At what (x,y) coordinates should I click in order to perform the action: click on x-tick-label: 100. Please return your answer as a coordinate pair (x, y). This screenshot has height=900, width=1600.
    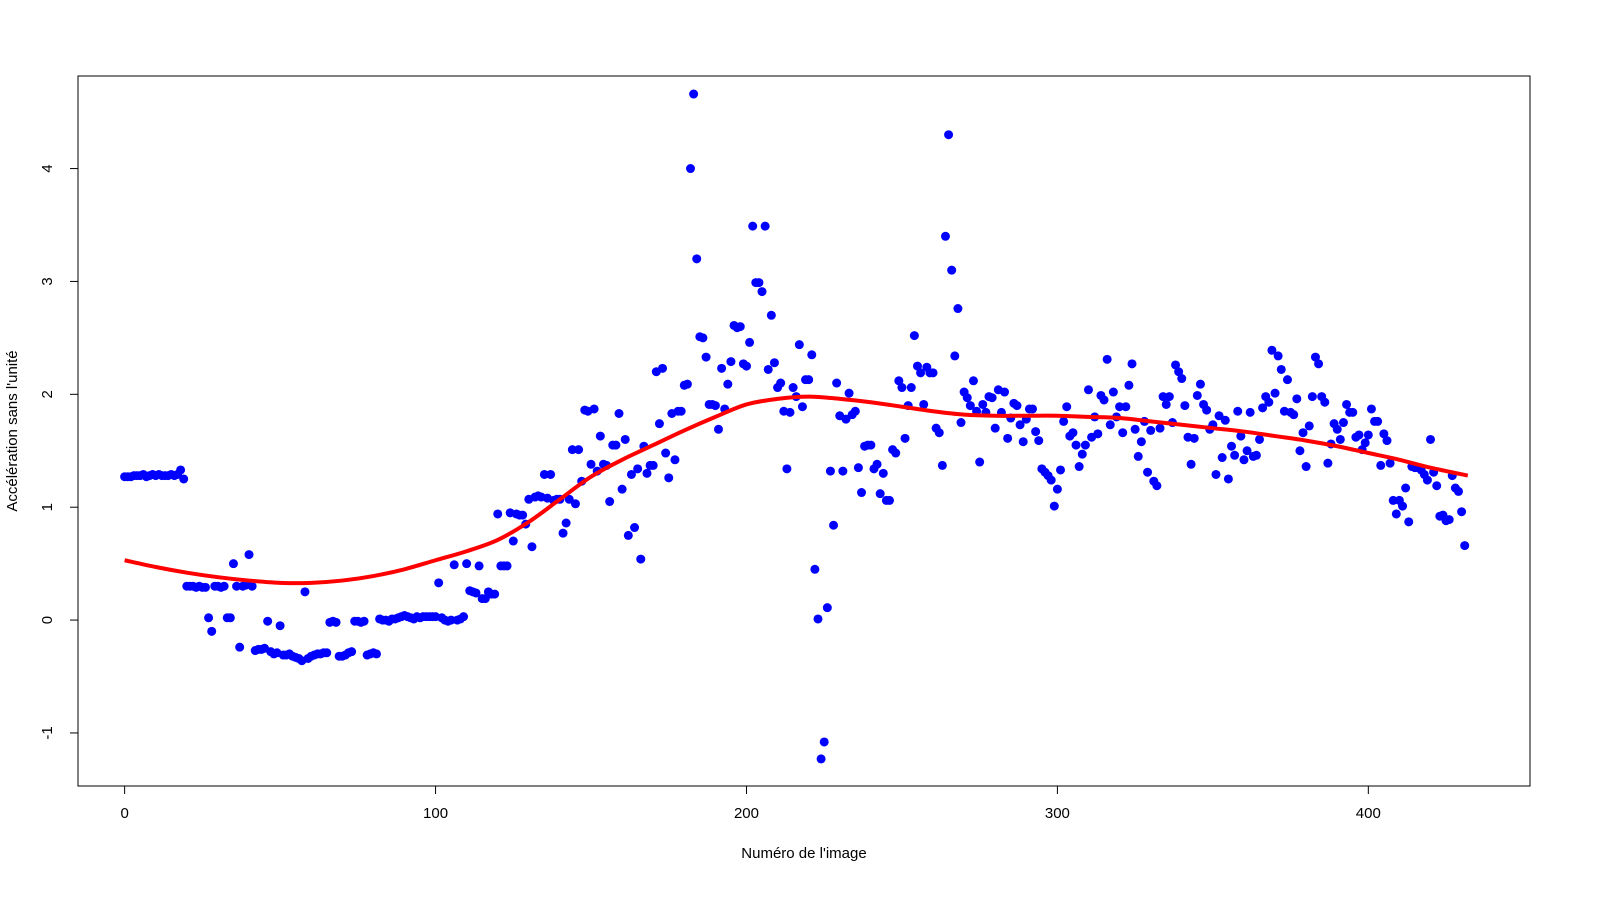
    Looking at the image, I should click on (435, 813).